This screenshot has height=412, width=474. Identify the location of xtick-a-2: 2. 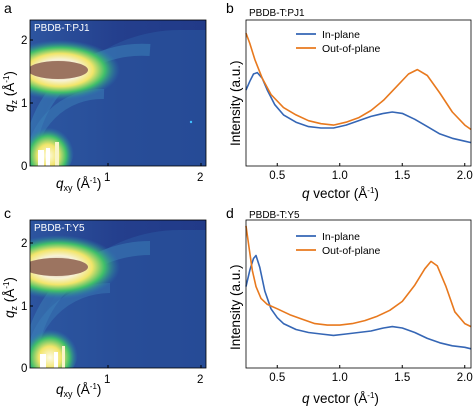
(200, 178).